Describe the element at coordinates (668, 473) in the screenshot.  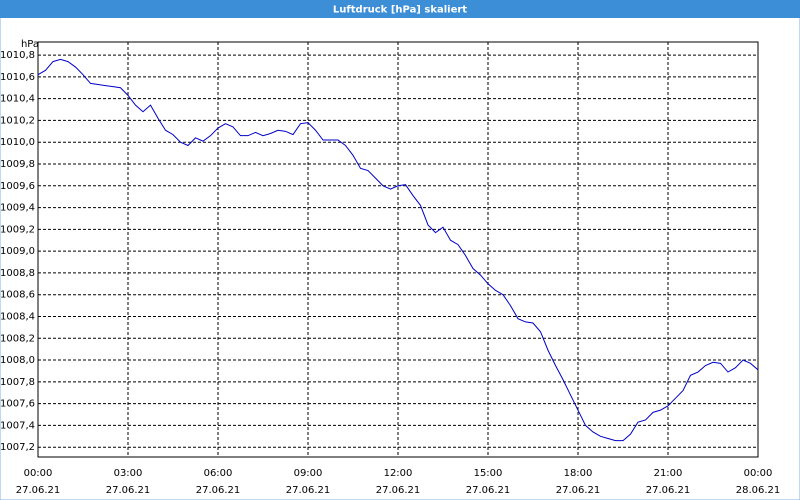
I see `x-tick-label: 21:00` at that location.